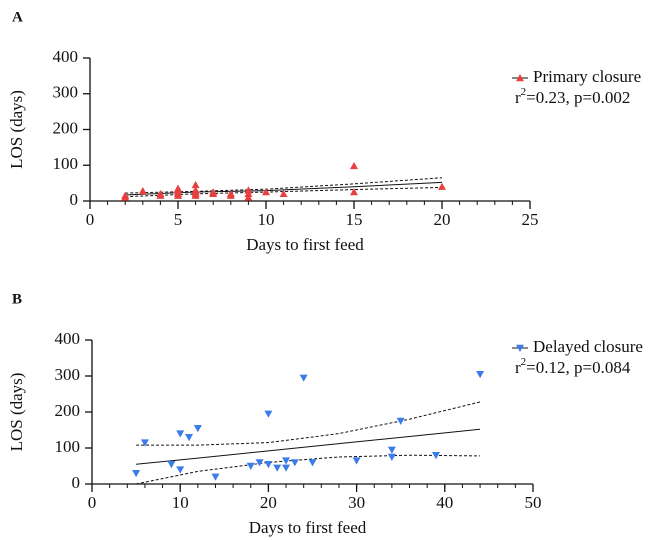  I want to click on stat-rest: =0.23, p=0.002, so click(578, 97).